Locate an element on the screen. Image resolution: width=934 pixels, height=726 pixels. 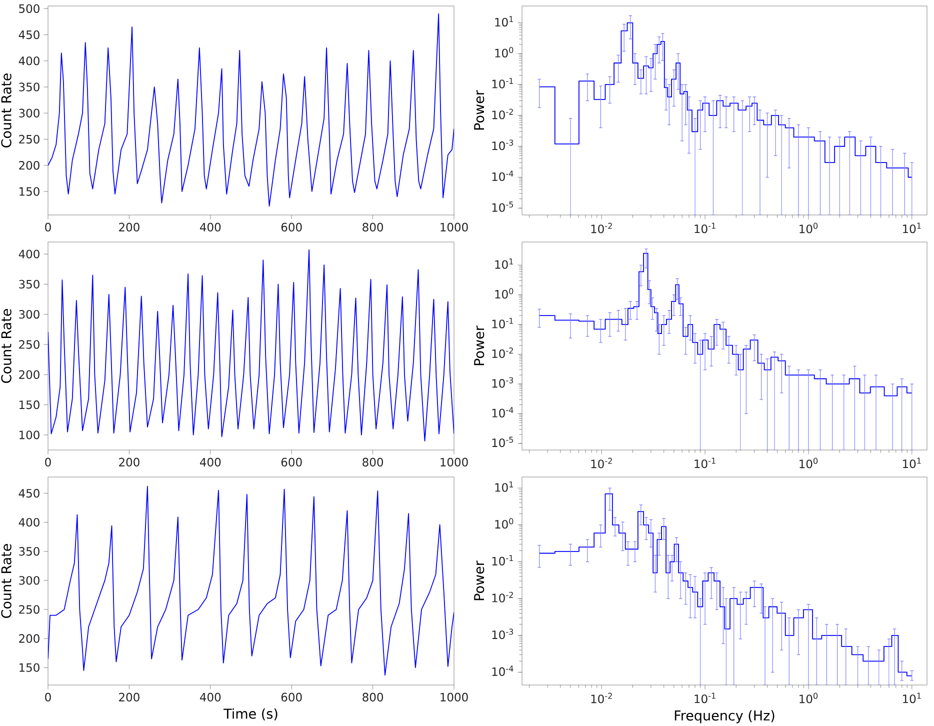
x-axis-title: Frequency (Hz) is located at coordinates (724, 717).